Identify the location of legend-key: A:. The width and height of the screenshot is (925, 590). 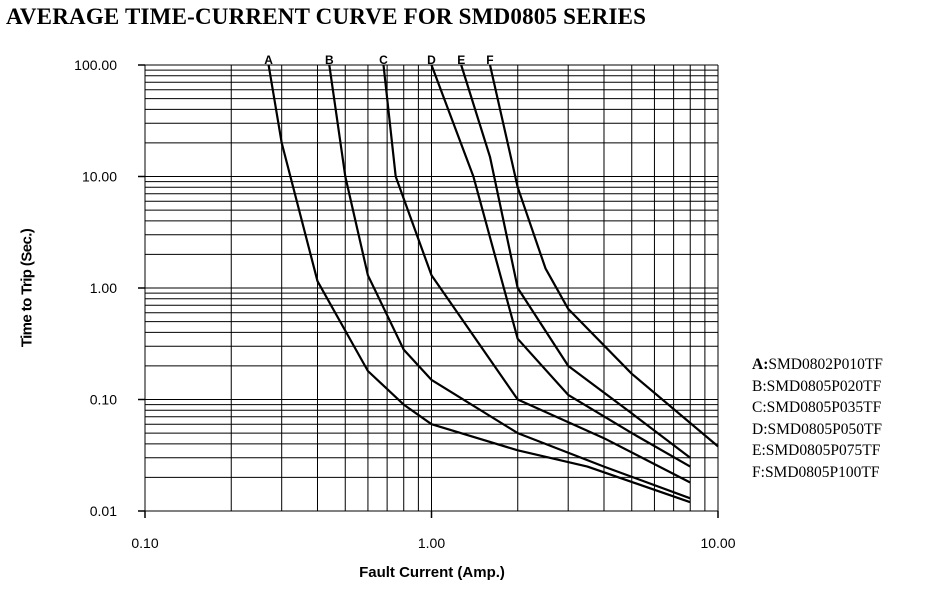
(760, 364).